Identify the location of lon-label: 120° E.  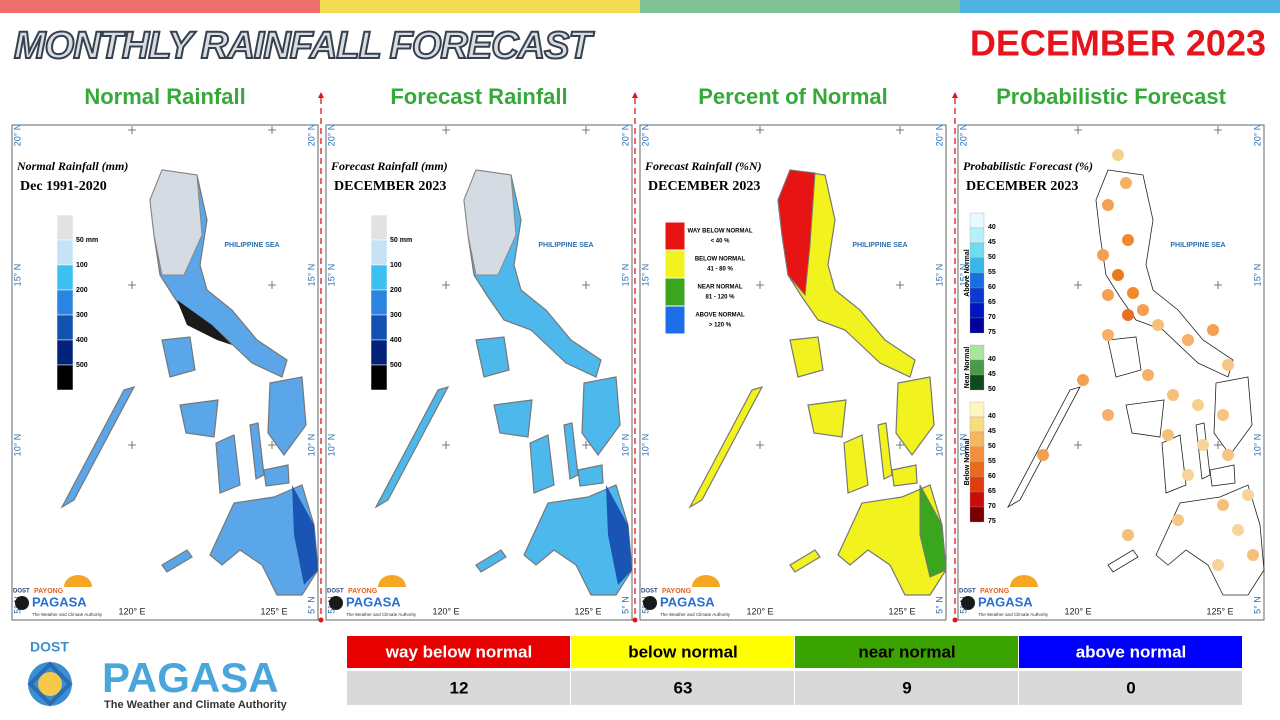
(1077, 611).